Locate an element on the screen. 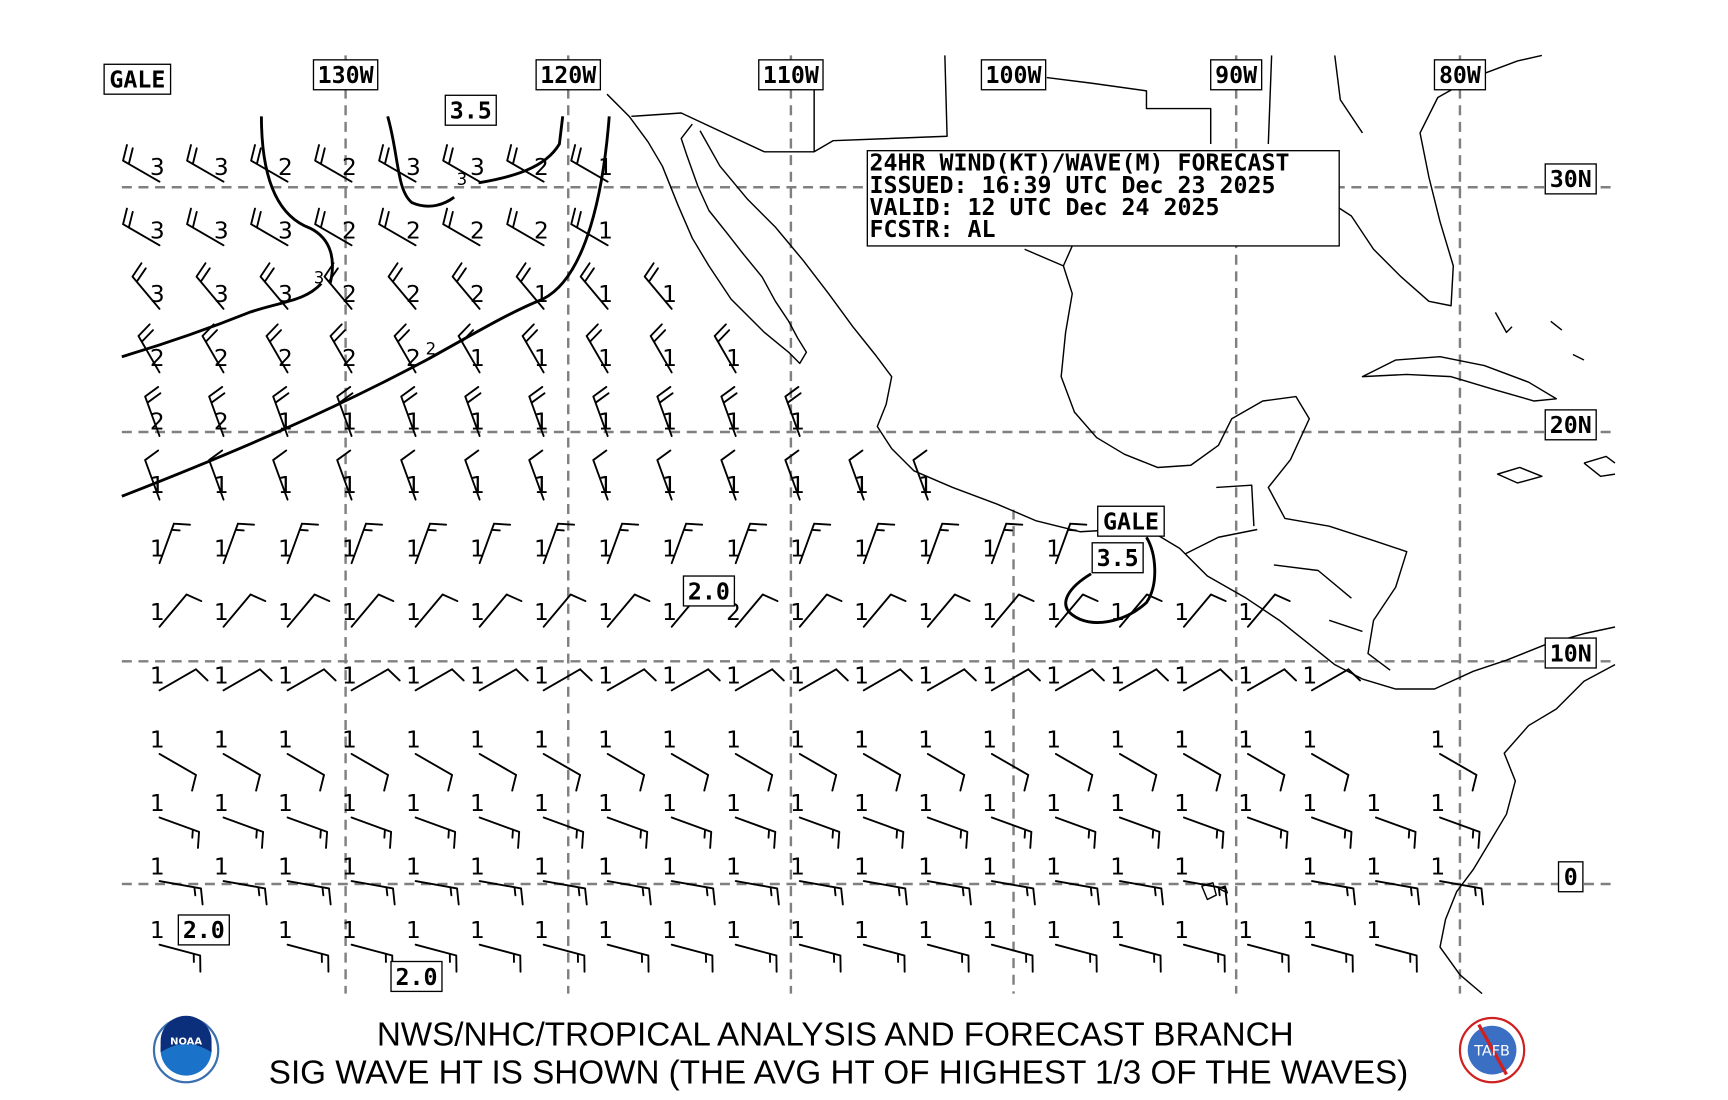  baja-california is located at coordinates (707, 229).